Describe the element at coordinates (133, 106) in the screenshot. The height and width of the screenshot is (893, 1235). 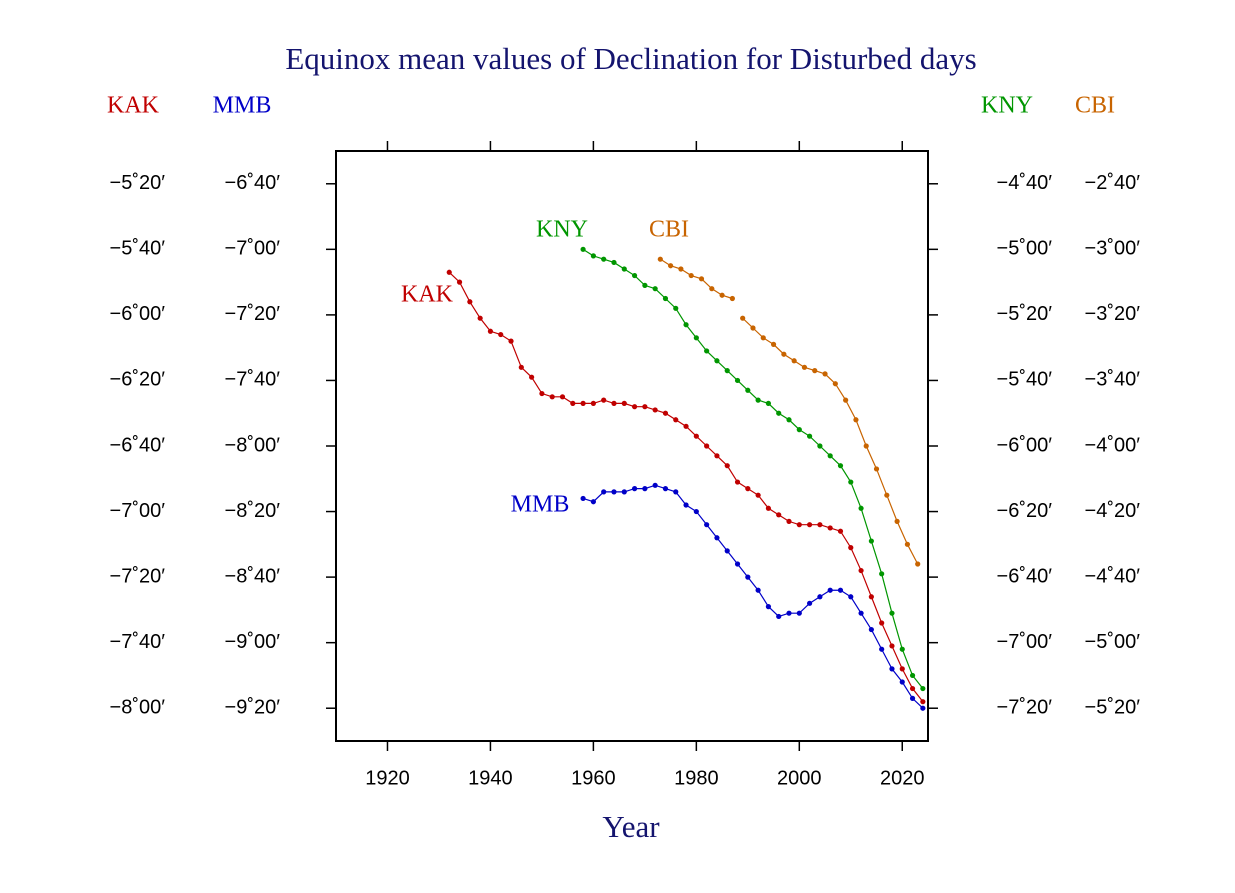
I see `axis-header: KAK` at that location.